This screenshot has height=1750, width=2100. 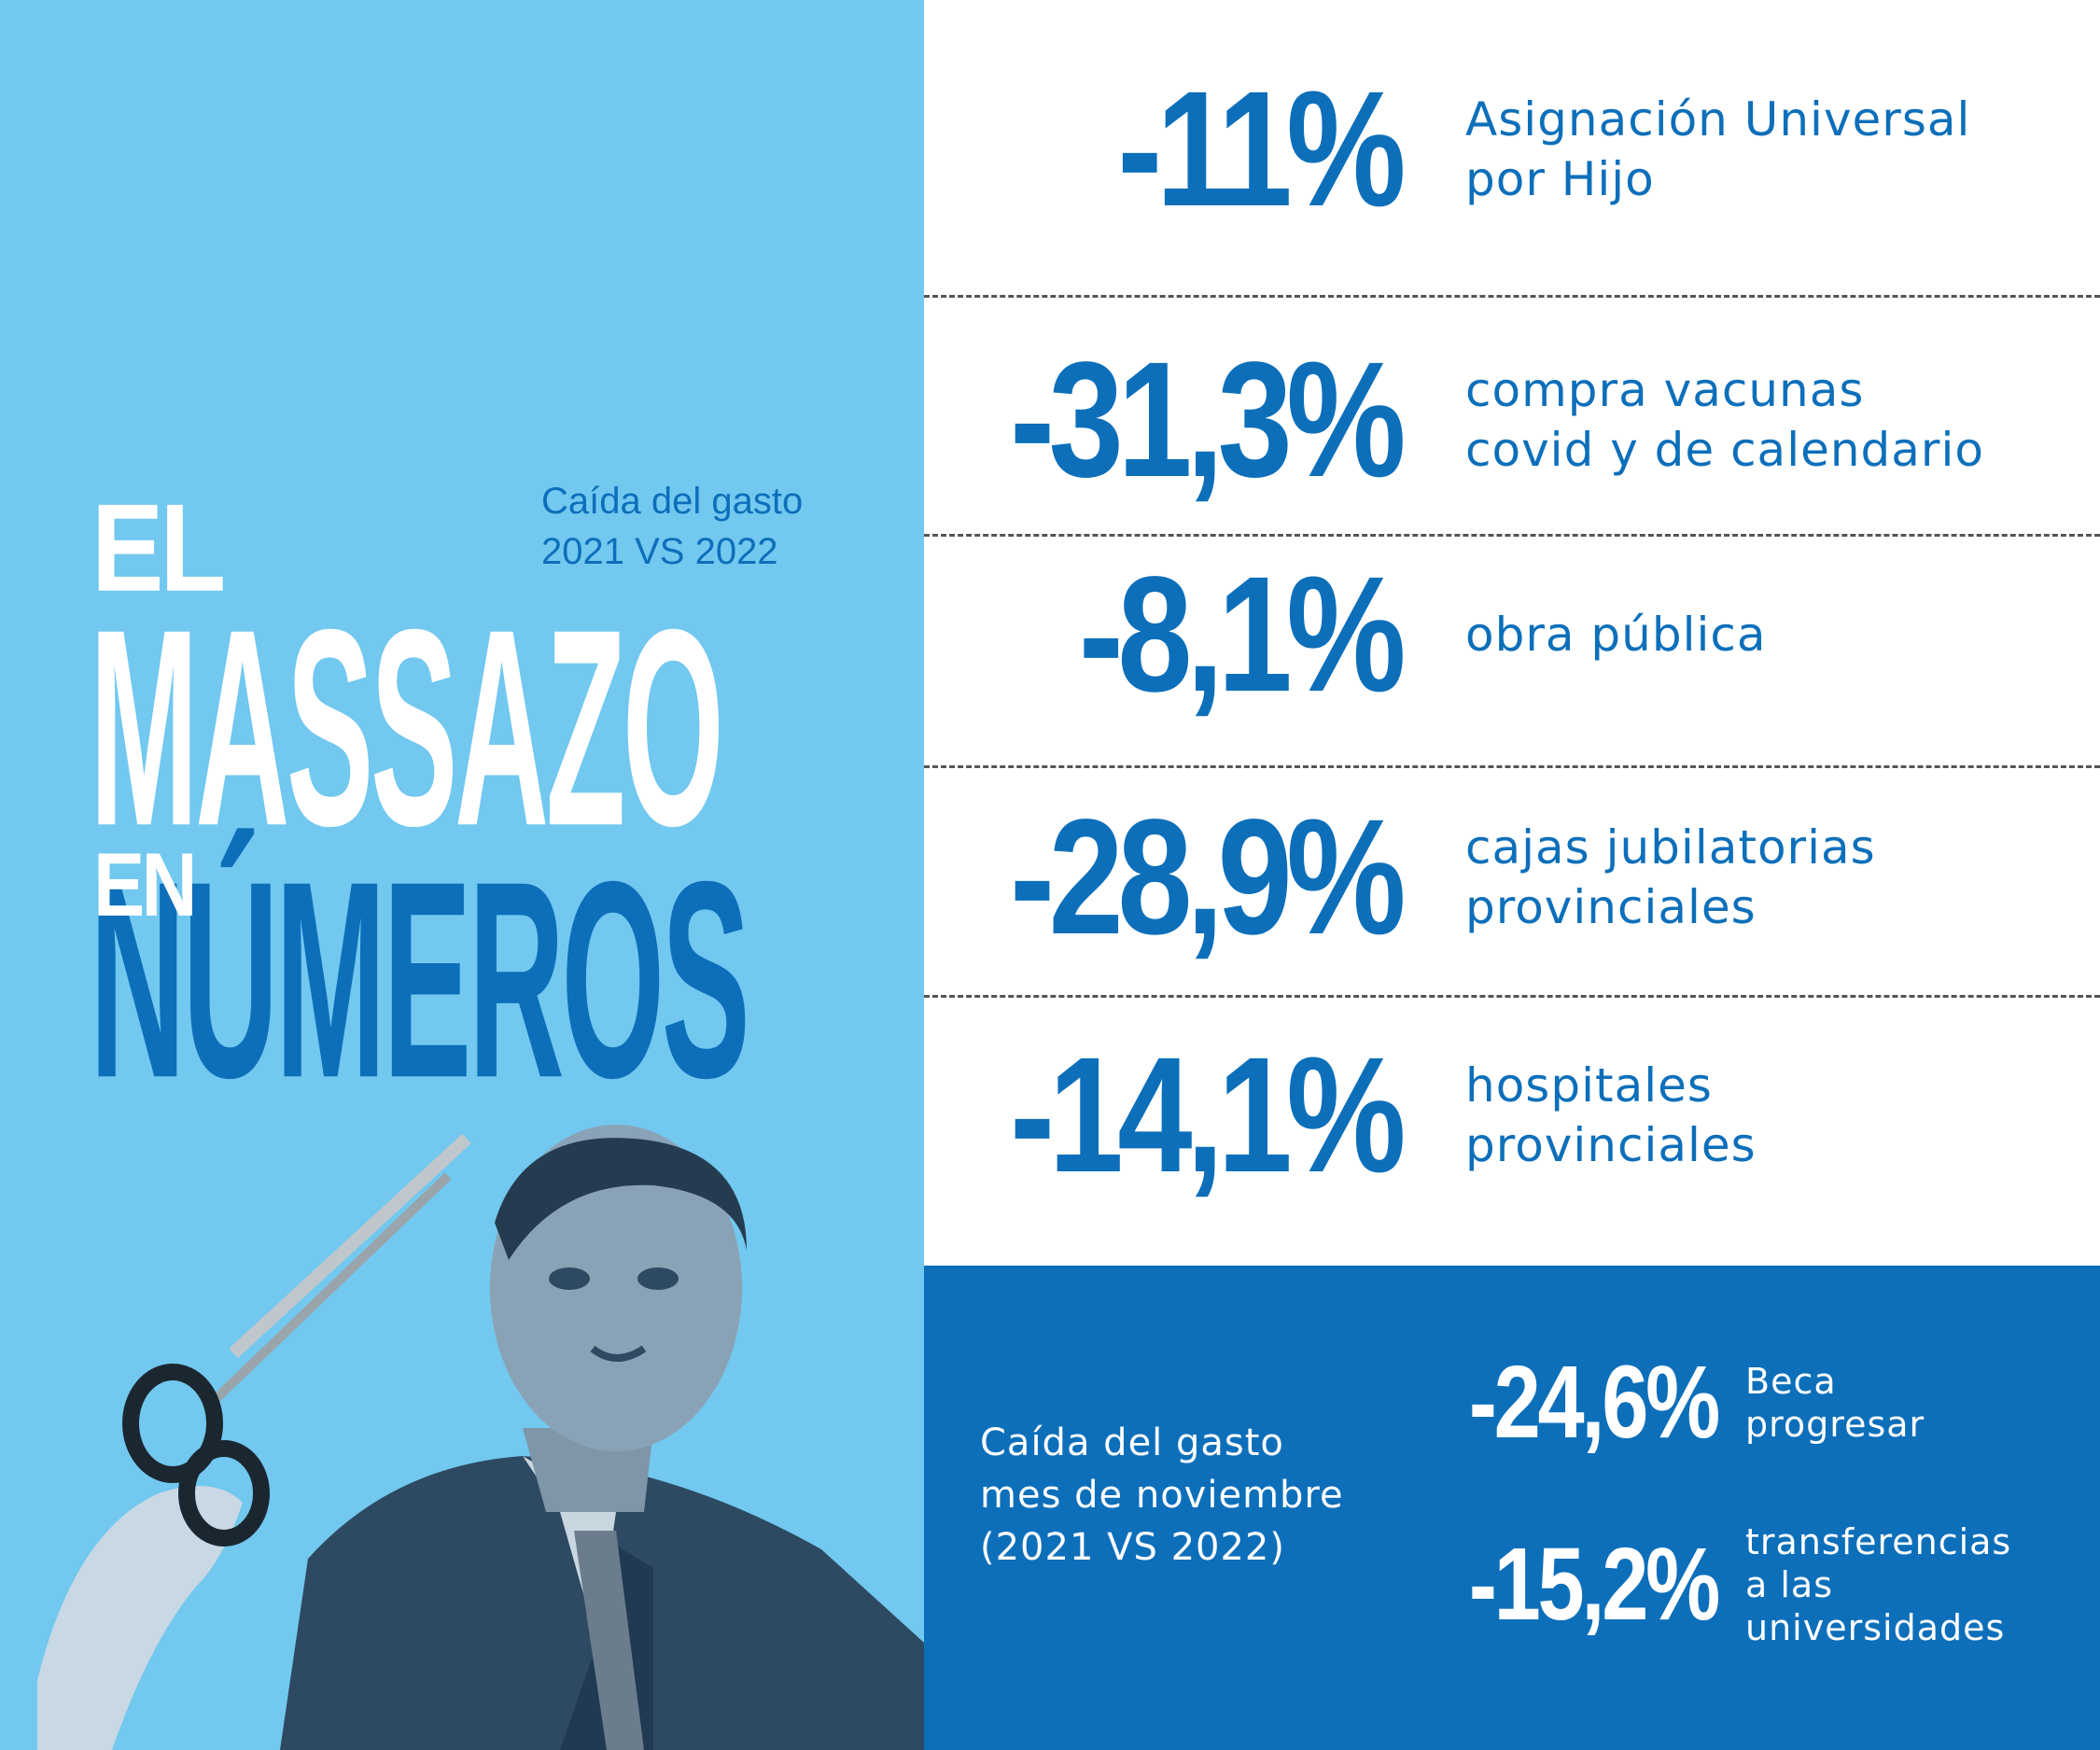 What do you see at coordinates (1132, 1547) in the screenshot?
I see `november-title-line: (2021 VS 2022)` at bounding box center [1132, 1547].